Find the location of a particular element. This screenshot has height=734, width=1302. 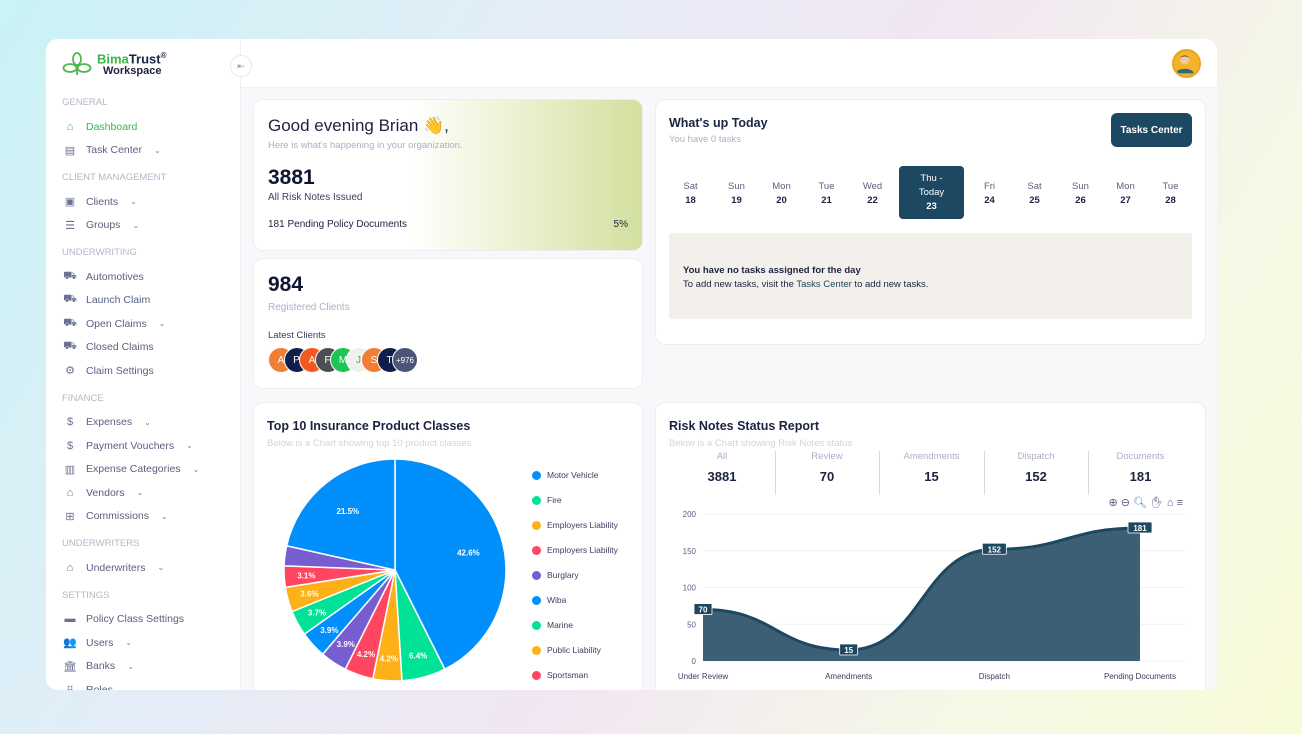

sidebar-item-vendors: ⌂ Vendors ⌄ is located at coordinates (149, 493).